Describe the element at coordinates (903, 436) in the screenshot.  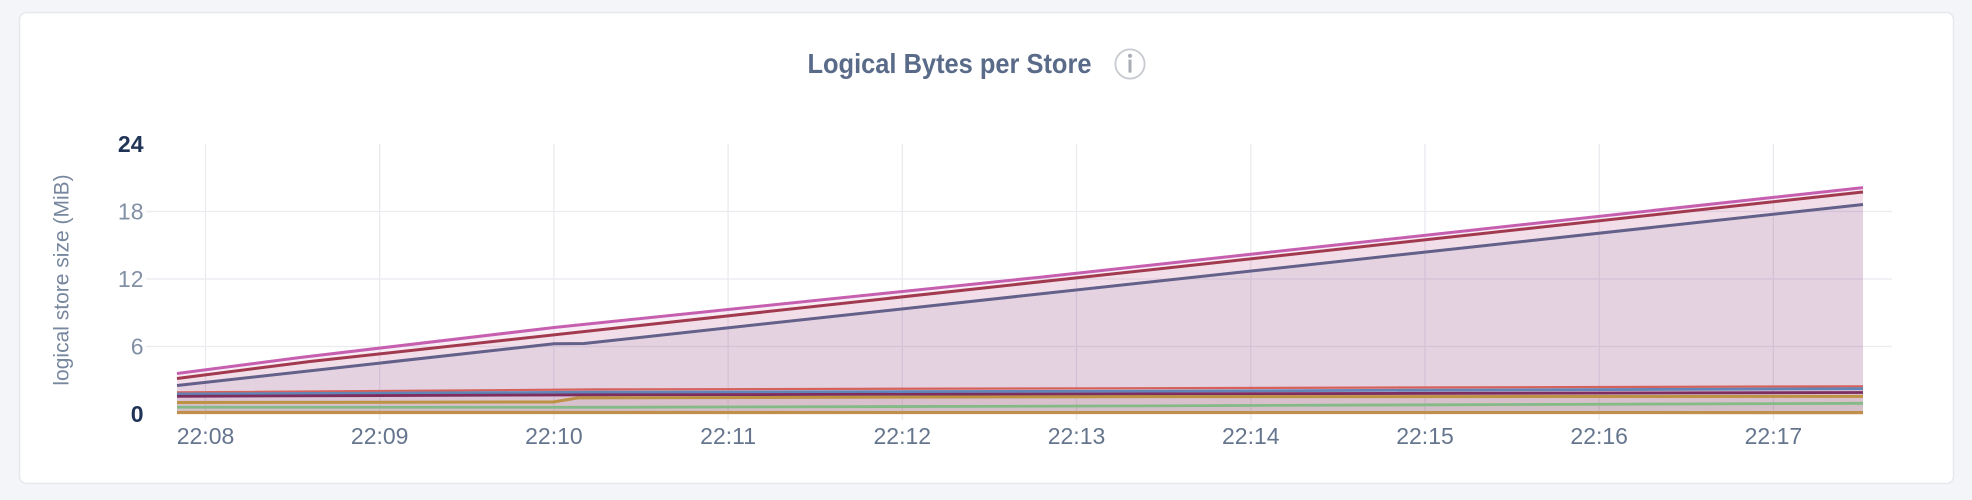
I see `svg-text: 22:12` at that location.